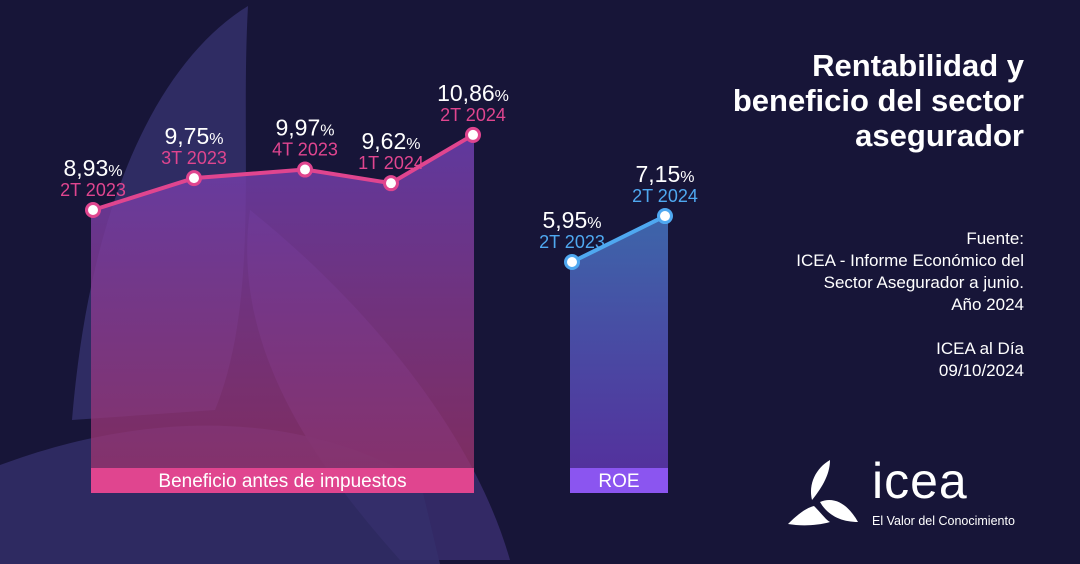 The image size is (1080, 564). Describe the element at coordinates (665, 174) in the screenshot. I see `data-label-value: 7,15%` at that location.